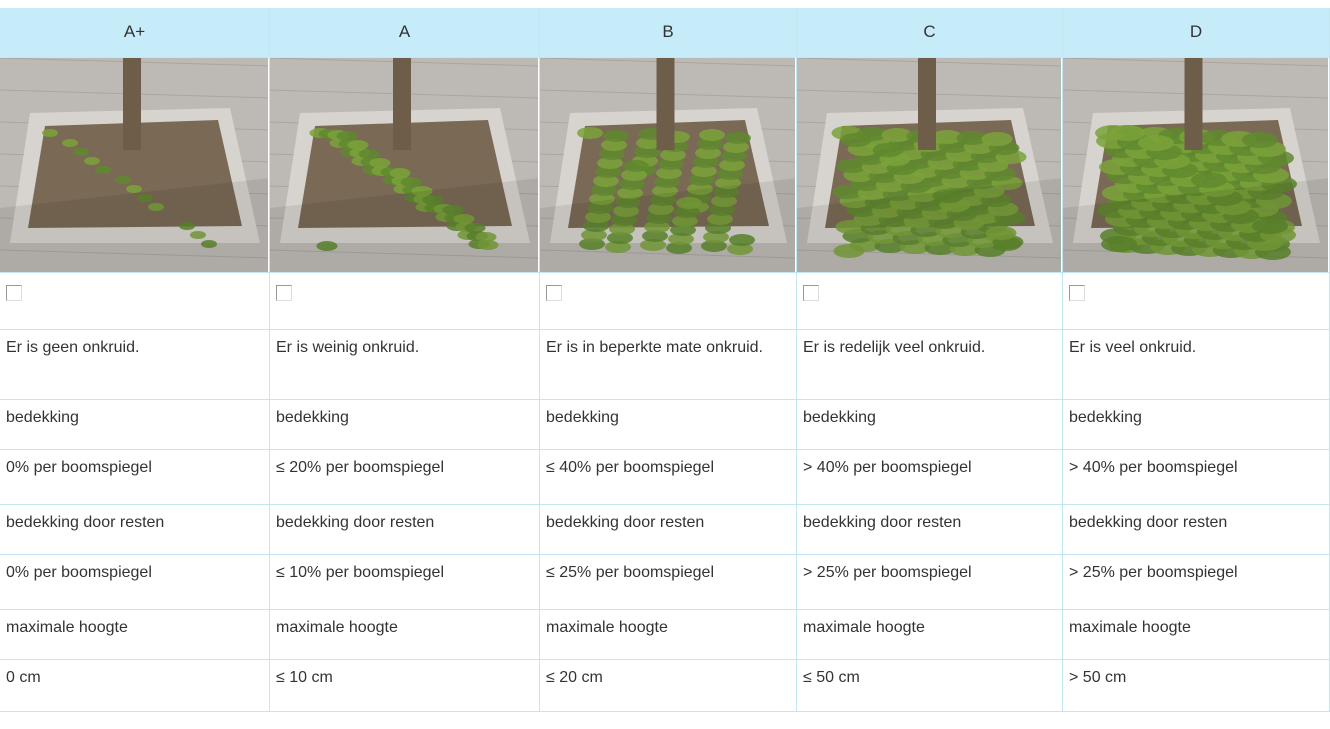 This screenshot has height=729, width=1330. What do you see at coordinates (668, 365) in the screenshot?
I see `text-cell: Er is in beperkte mate onkruid.` at bounding box center [668, 365].